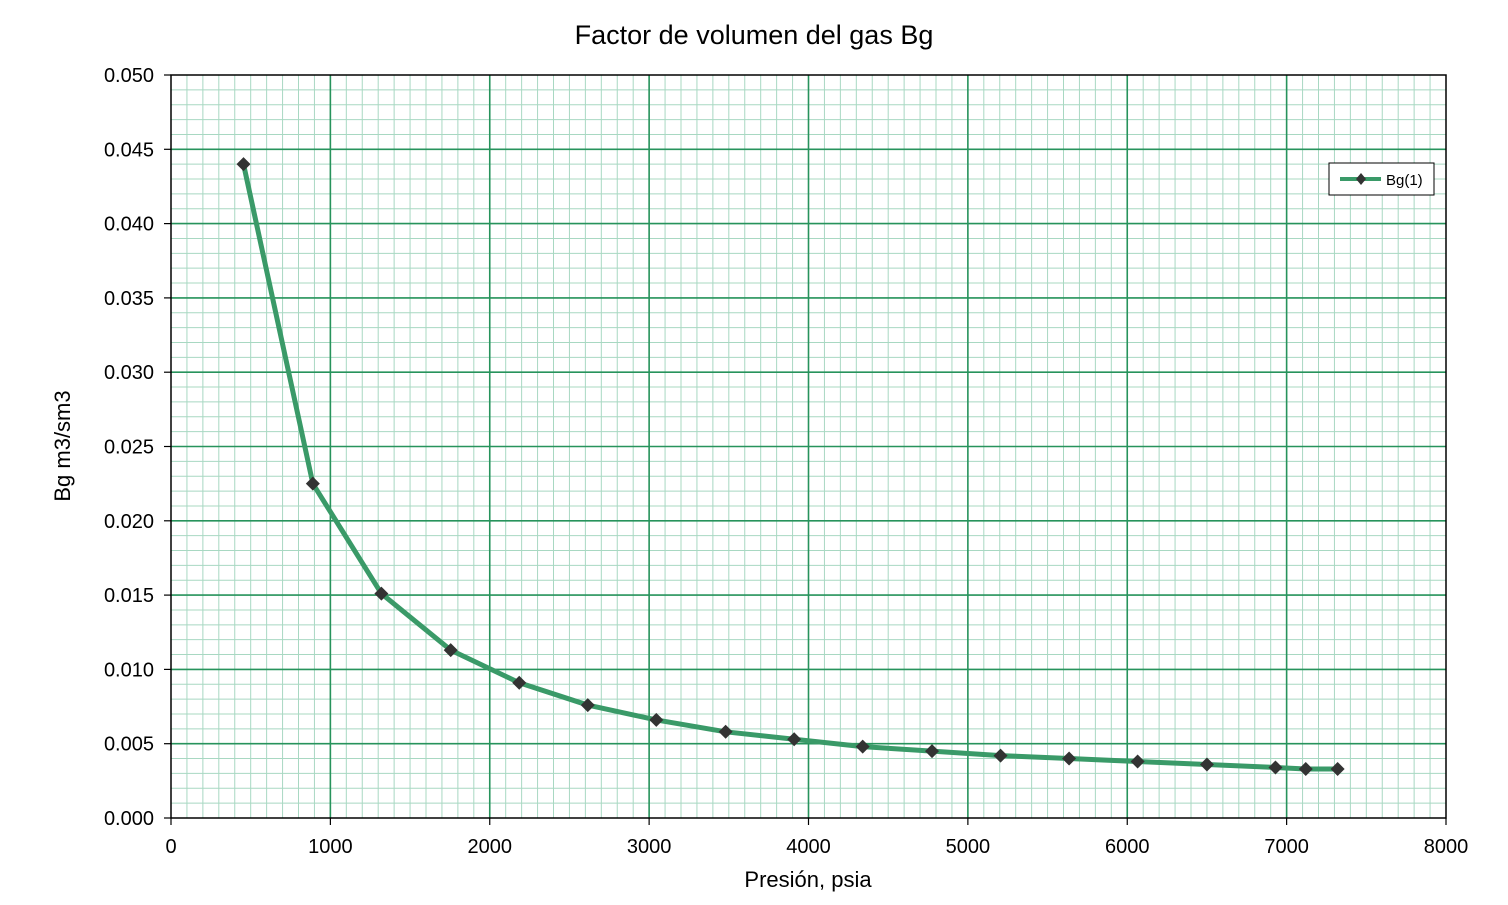 The width and height of the screenshot is (1508, 905). I want to click on x-tick-label: 6000, so click(1127, 847).